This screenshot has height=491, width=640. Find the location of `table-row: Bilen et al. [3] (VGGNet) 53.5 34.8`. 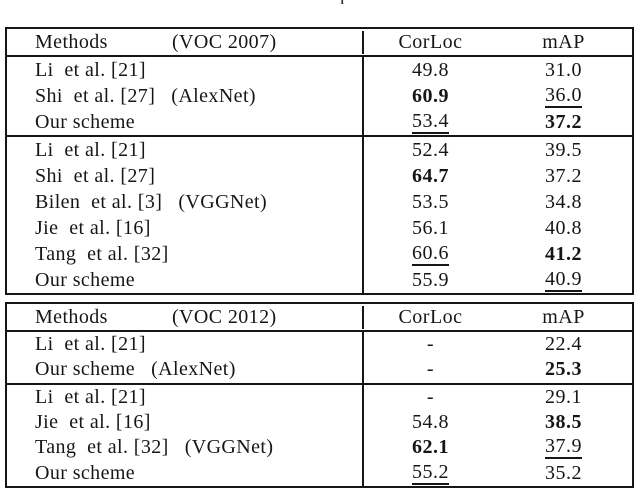

table-row: Bilen et al. [3] (VGGNet) 53.5 34.8 is located at coordinates (319, 202).